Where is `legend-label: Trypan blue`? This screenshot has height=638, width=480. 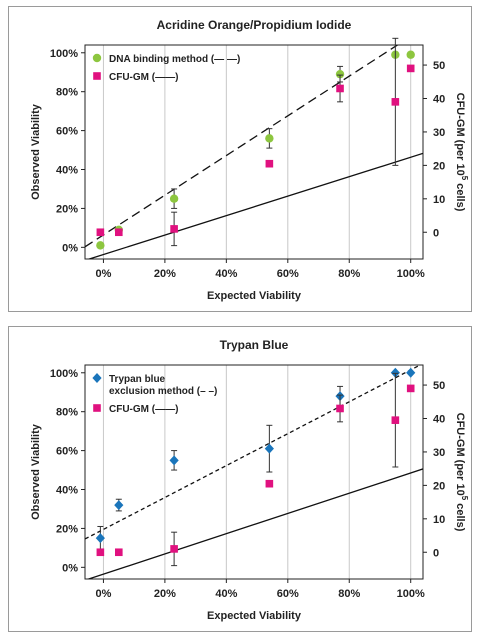 legend-label: Trypan blue is located at coordinates (137, 379).